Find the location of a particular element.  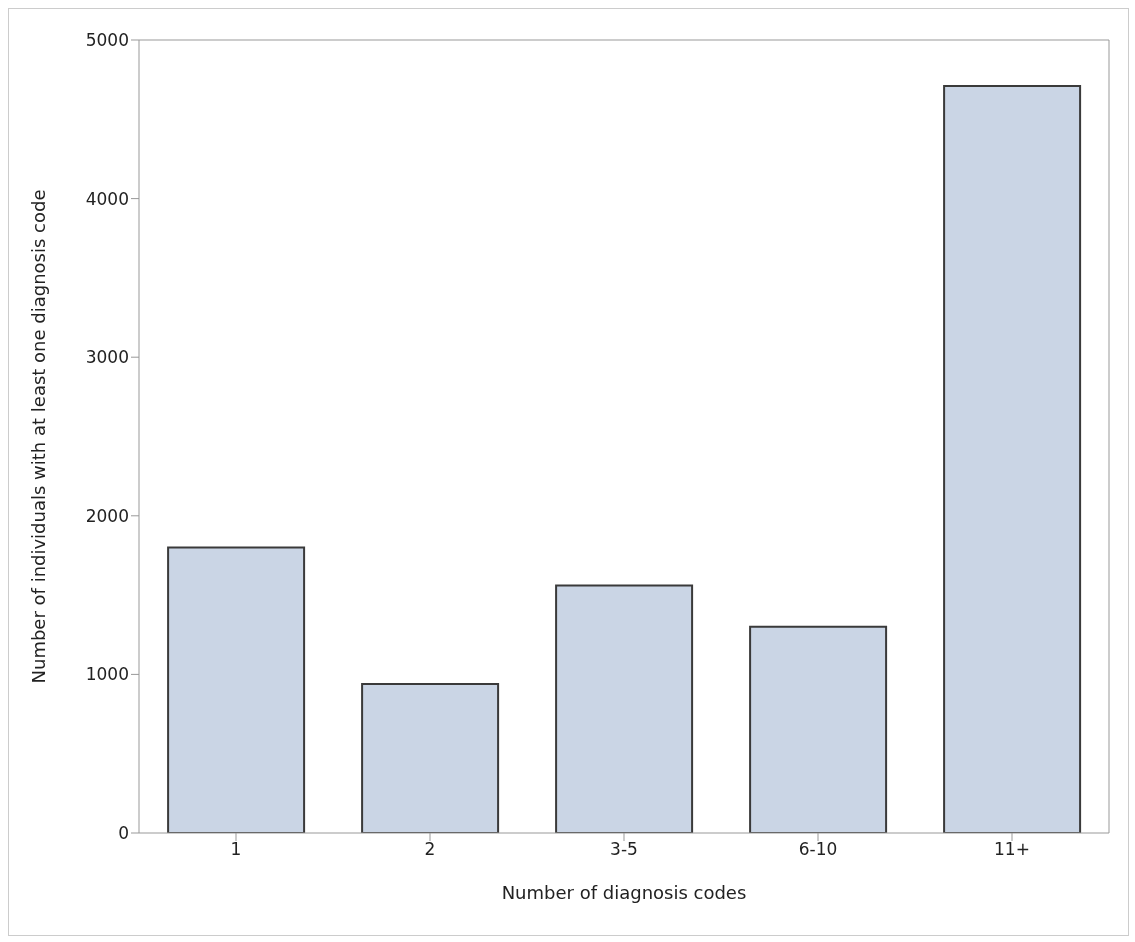

x-tick-label: 6-10 is located at coordinates (818, 849).